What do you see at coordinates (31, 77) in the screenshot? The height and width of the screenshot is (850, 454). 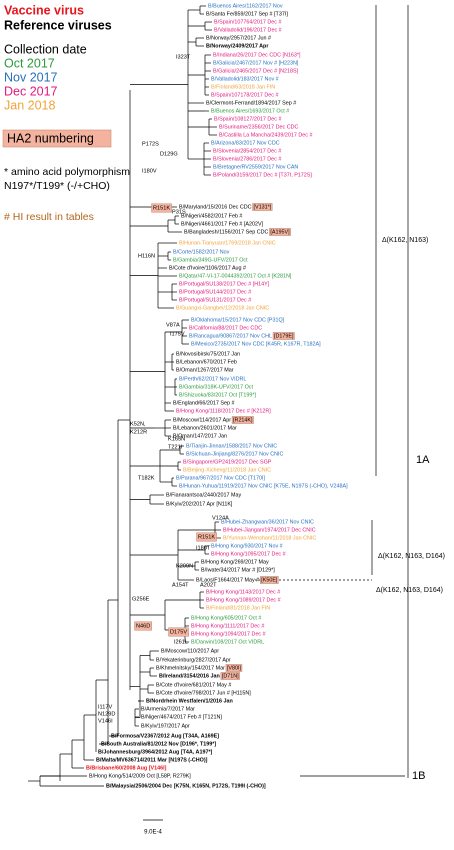 I see `legend-date: Nov 2017` at bounding box center [31, 77].